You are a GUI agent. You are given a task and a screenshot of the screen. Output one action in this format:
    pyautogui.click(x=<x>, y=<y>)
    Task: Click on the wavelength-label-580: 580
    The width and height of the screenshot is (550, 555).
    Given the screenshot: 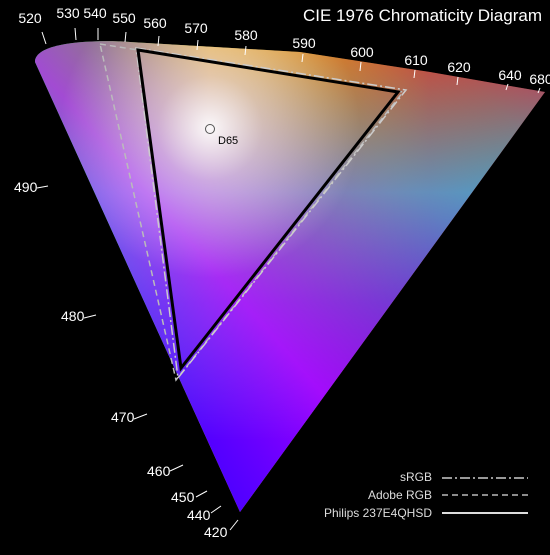 What is the action you would take?
    pyautogui.click(x=246, y=35)
    